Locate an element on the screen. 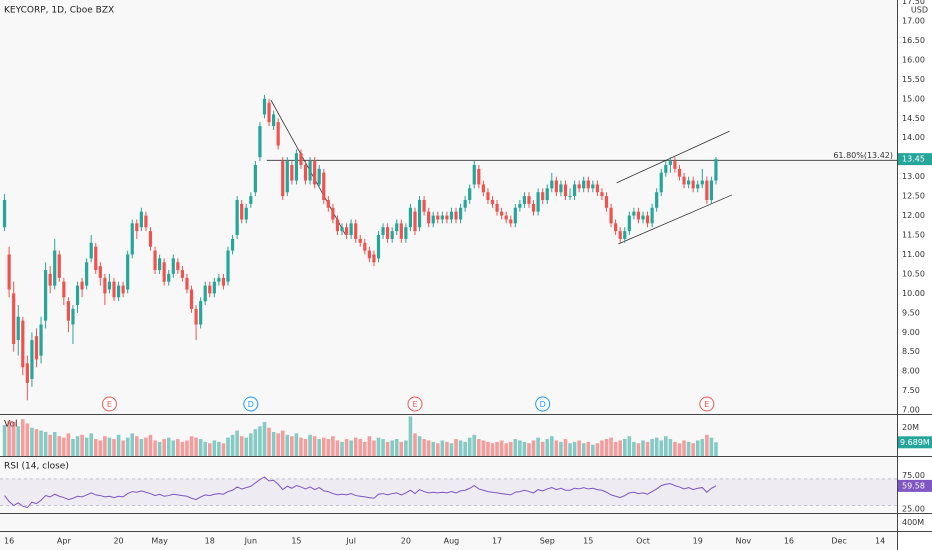  event-marker is located at coordinates (251, 404).